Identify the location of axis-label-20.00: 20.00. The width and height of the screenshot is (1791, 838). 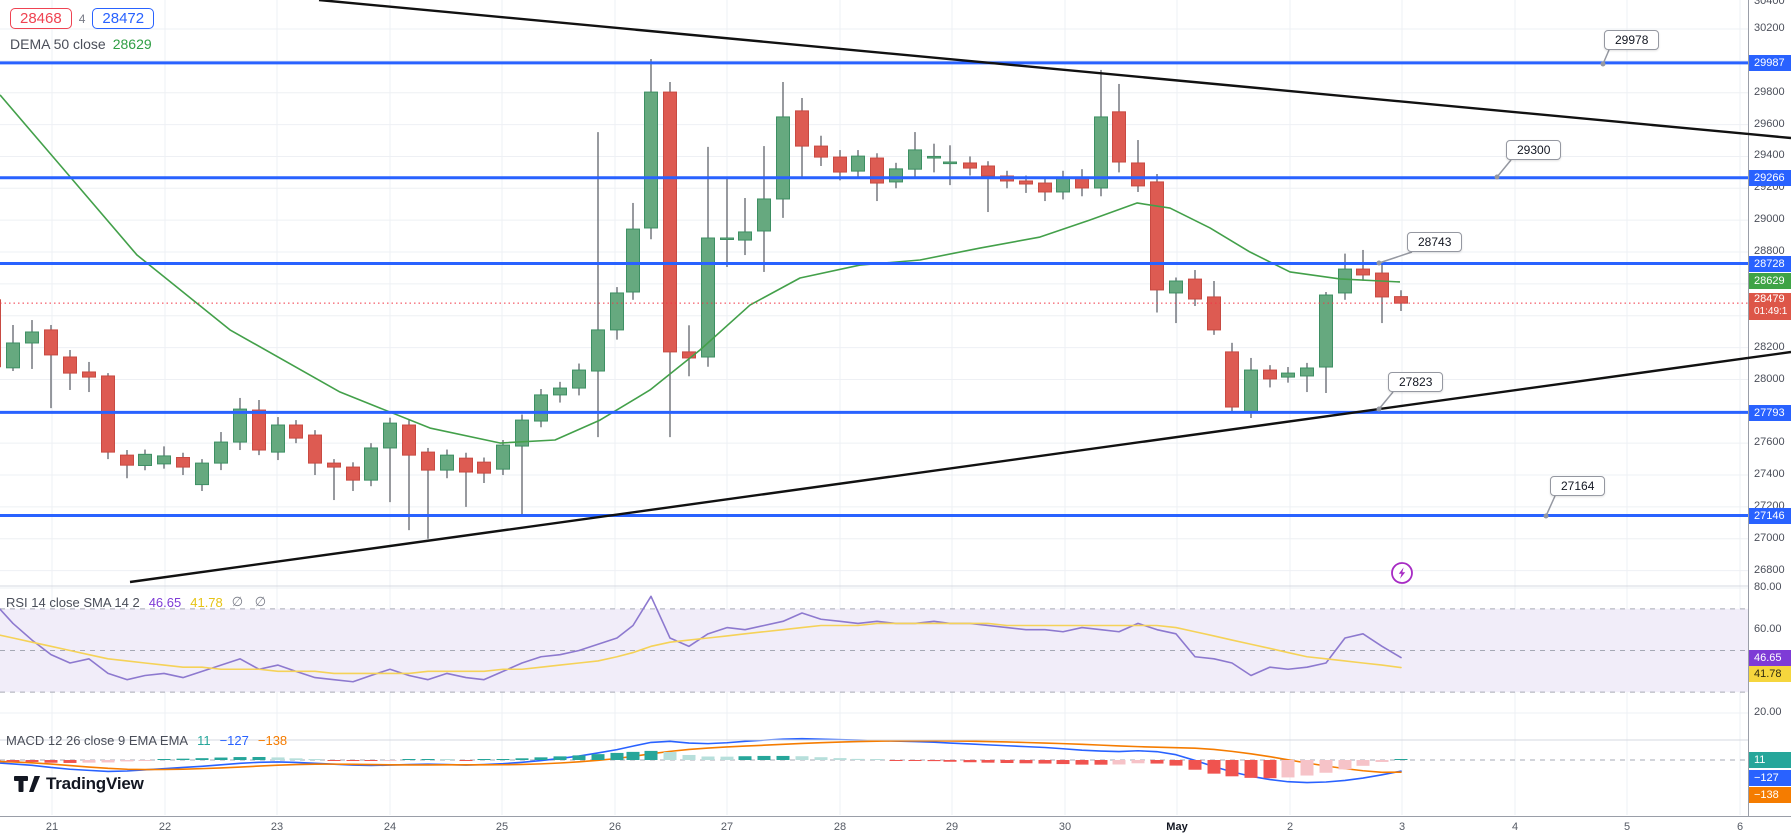
(1768, 712).